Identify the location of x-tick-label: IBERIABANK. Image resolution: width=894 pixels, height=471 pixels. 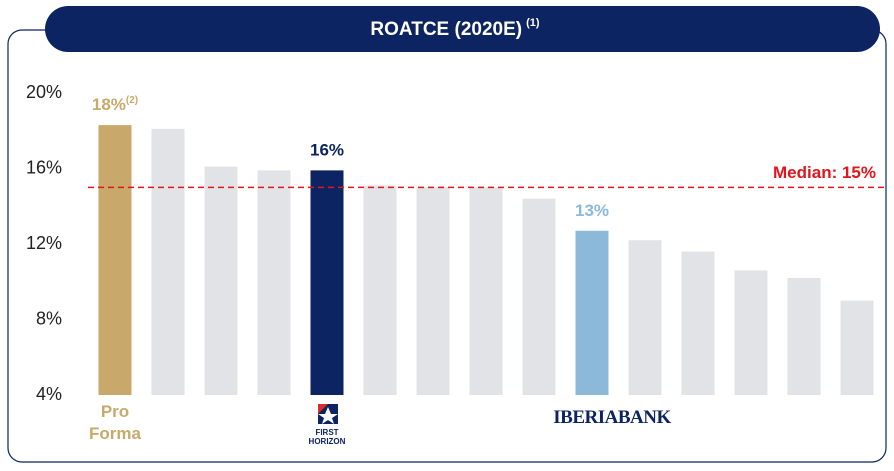
(612, 417).